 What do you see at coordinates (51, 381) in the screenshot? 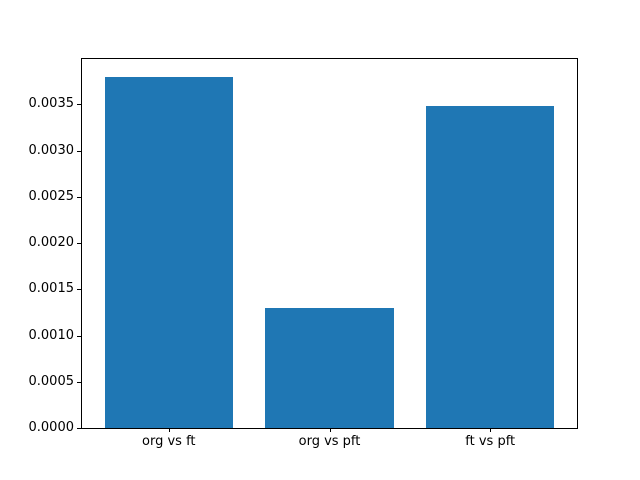
I see `y-tick-label: 0.0005` at bounding box center [51, 381].